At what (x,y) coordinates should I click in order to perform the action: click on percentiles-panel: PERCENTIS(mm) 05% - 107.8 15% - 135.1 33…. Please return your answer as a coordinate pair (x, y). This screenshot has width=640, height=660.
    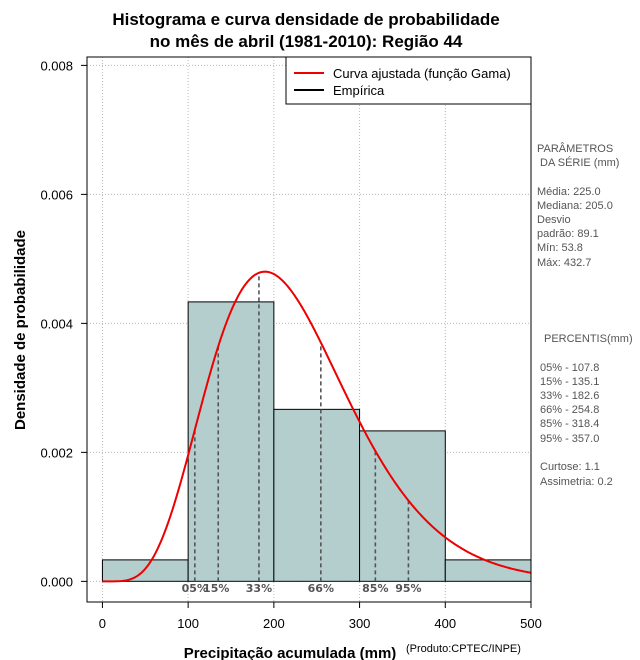
    Looking at the image, I should click on (586, 410).